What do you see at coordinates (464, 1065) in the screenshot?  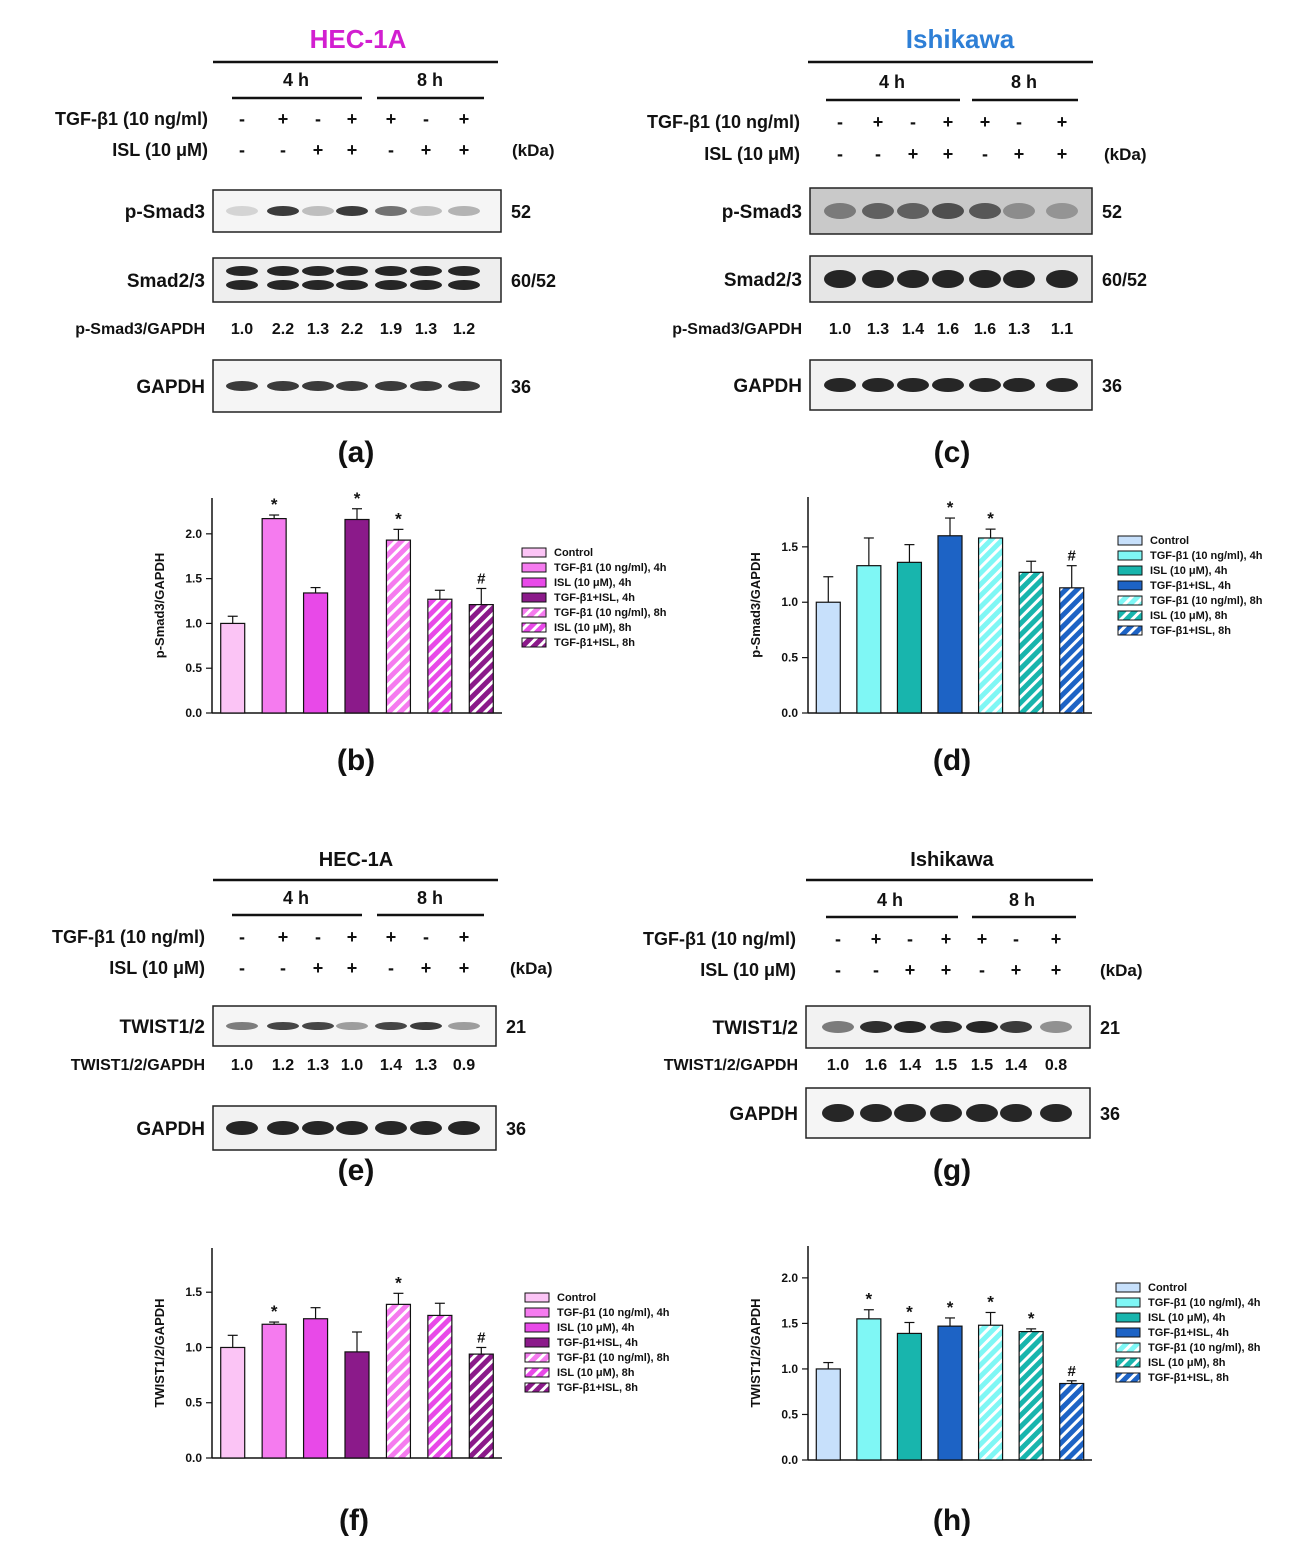 I see `ratio-value: 0.9` at bounding box center [464, 1065].